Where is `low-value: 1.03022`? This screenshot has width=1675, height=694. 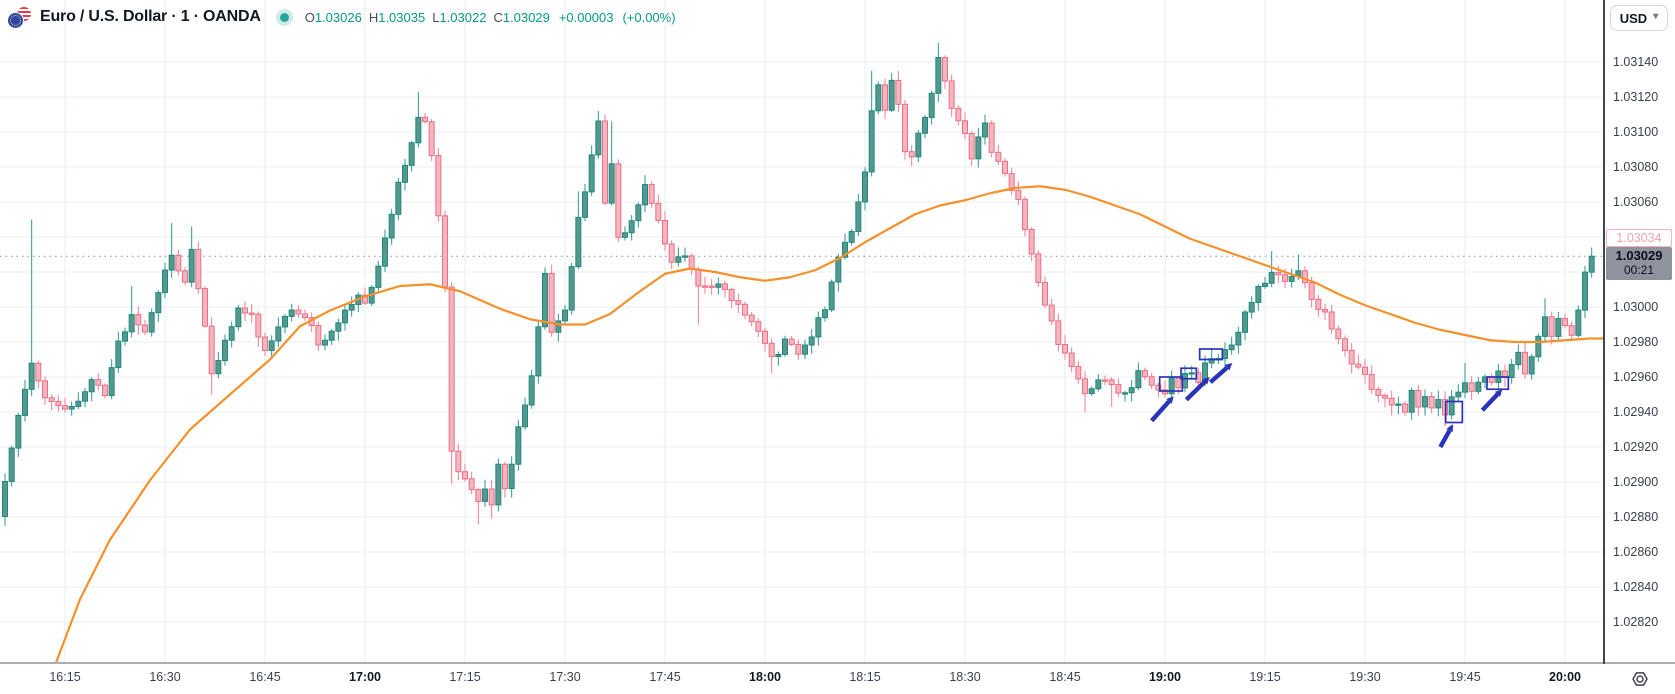 low-value: 1.03022 is located at coordinates (463, 17).